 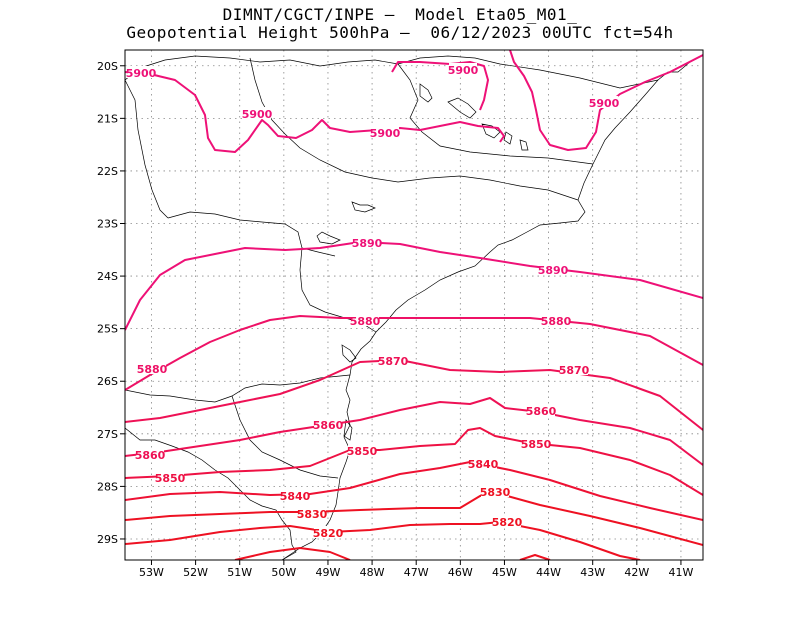 What do you see at coordinates (681, 572) in the screenshot?
I see `lon-tick-label: 41W` at bounding box center [681, 572].